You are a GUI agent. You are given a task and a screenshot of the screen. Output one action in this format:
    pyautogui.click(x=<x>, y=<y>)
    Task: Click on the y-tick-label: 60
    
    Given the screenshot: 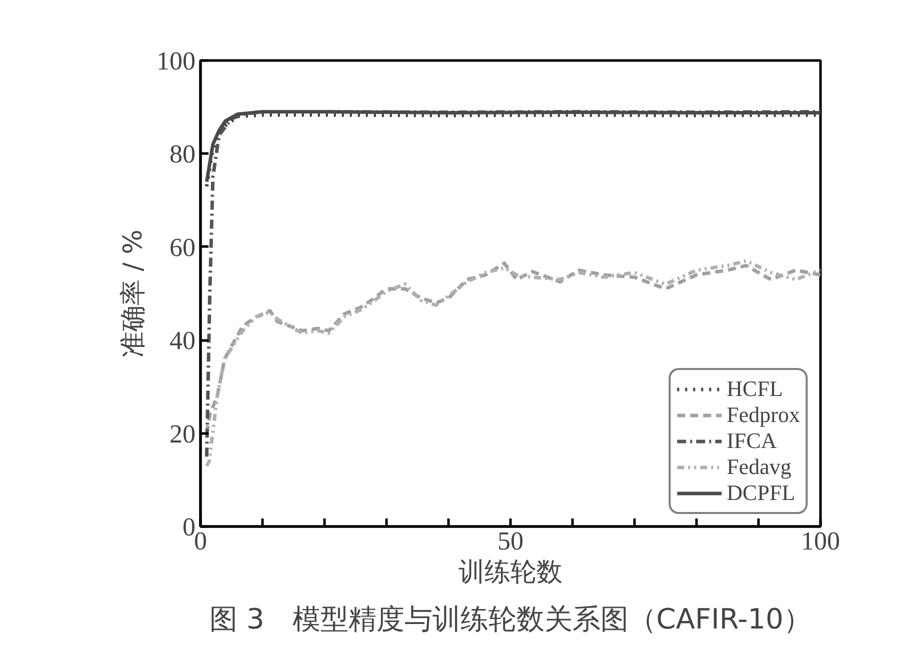 What is the action you would take?
    pyautogui.click(x=183, y=247)
    